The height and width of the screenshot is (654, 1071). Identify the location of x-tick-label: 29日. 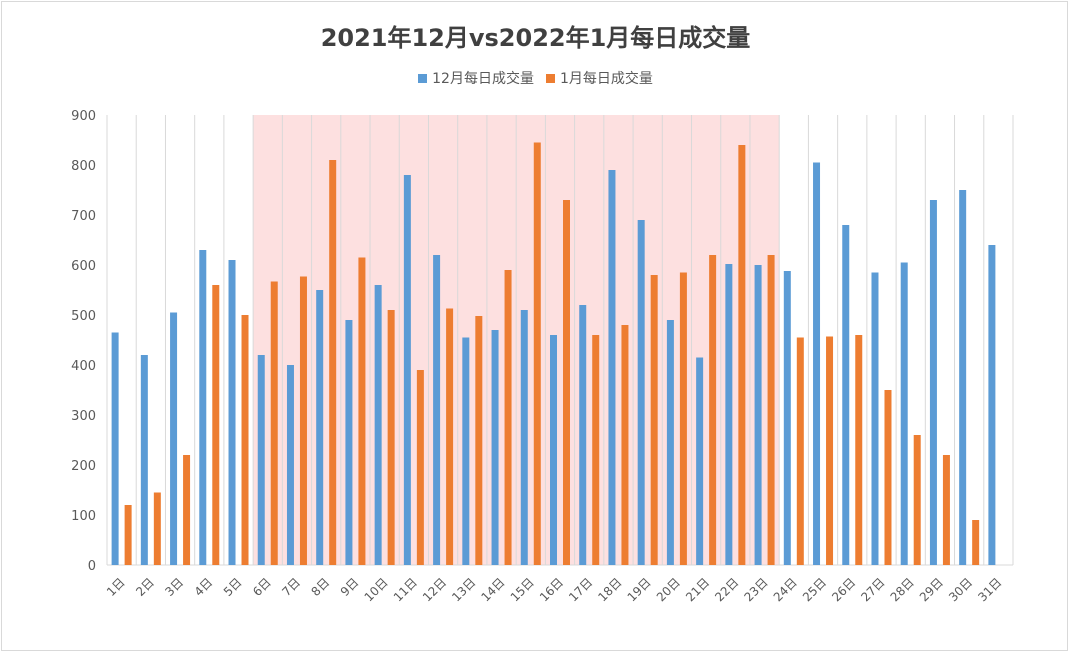
(931, 589).